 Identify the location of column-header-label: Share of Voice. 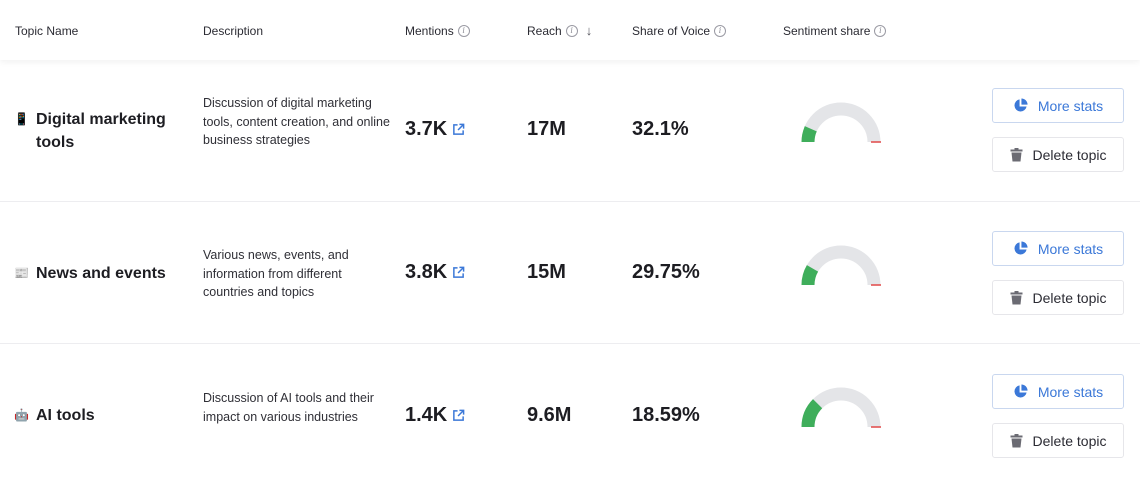
(671, 31).